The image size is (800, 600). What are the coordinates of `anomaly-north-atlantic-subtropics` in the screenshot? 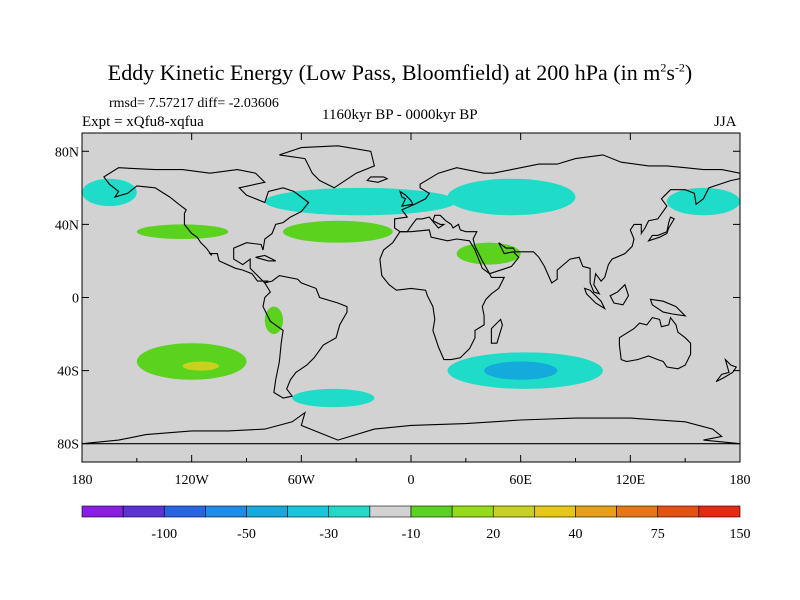 It's located at (338, 231).